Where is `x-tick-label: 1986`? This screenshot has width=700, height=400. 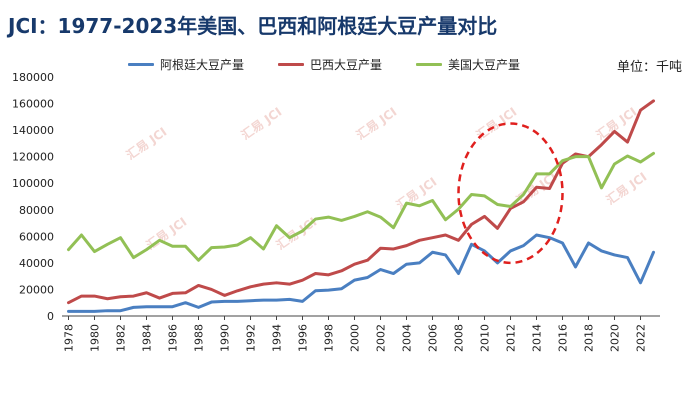 x-tick-label: 1986 is located at coordinates (173, 338).